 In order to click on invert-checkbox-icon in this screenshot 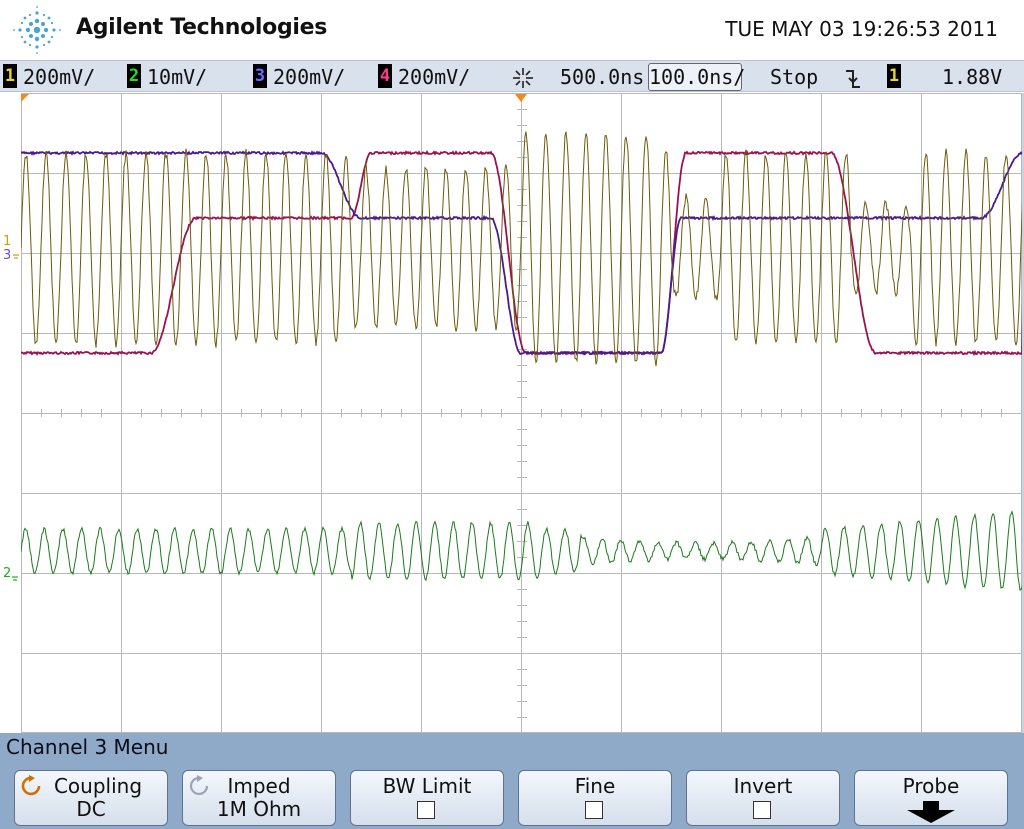, I will do `click(762, 810)`.